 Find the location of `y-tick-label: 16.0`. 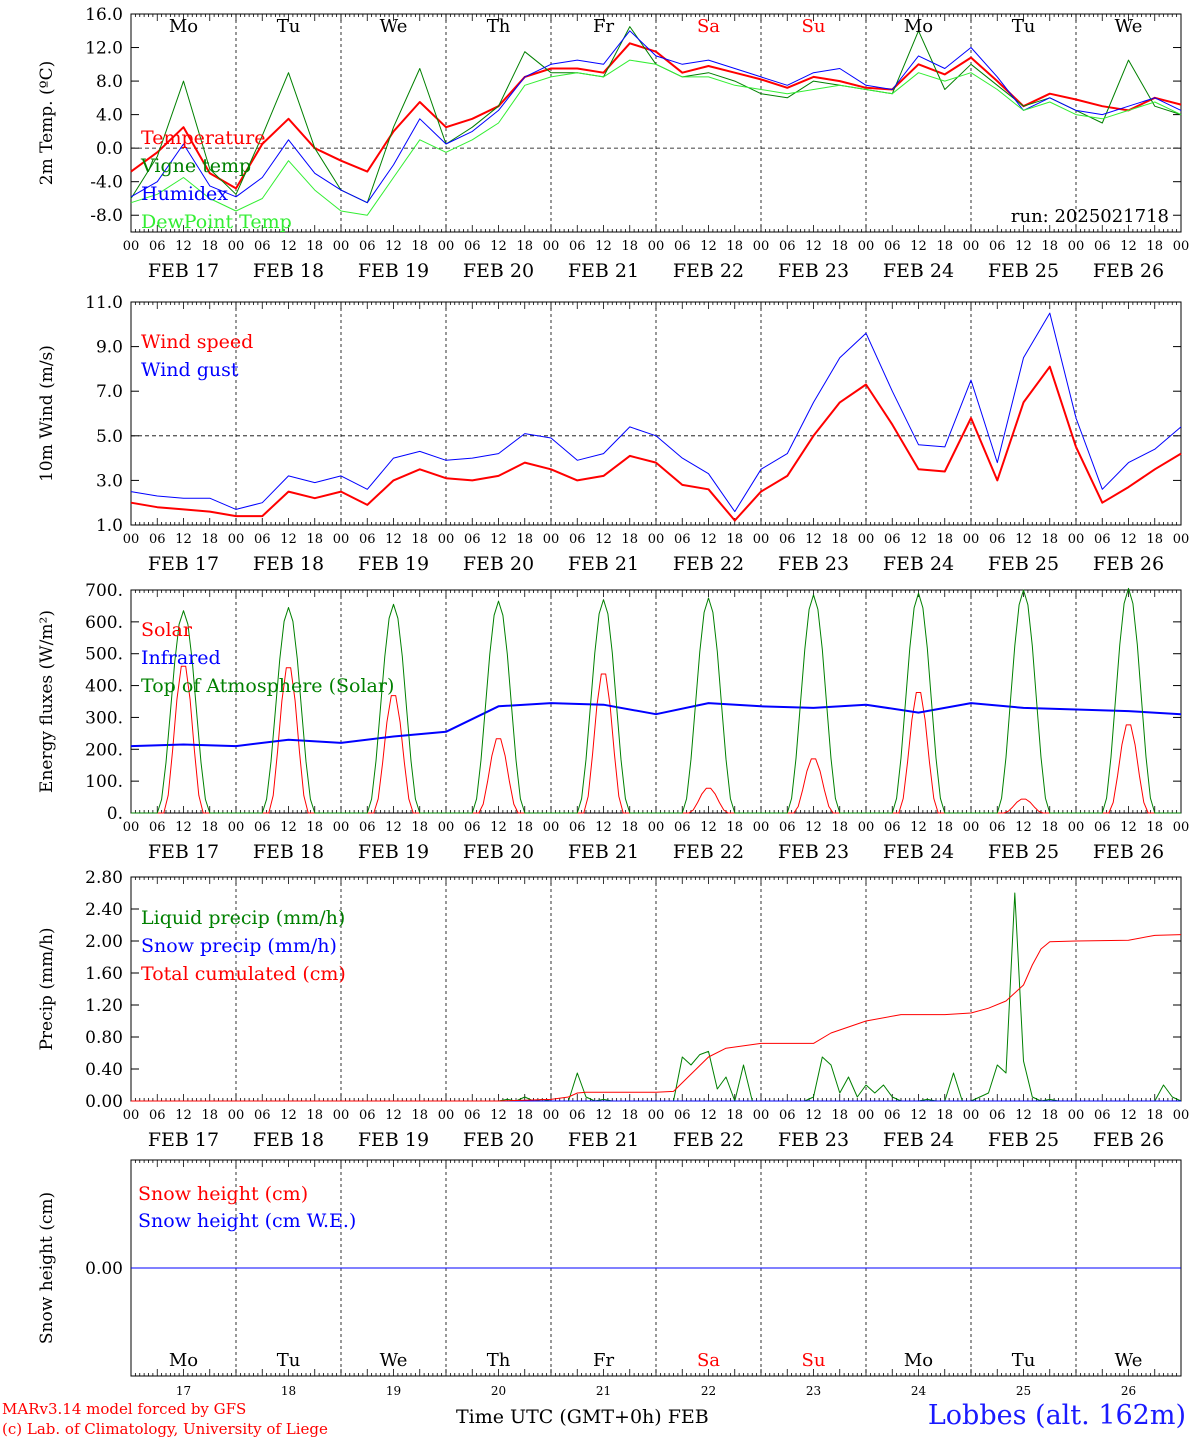

y-tick-label: 16.0 is located at coordinates (104, 15).